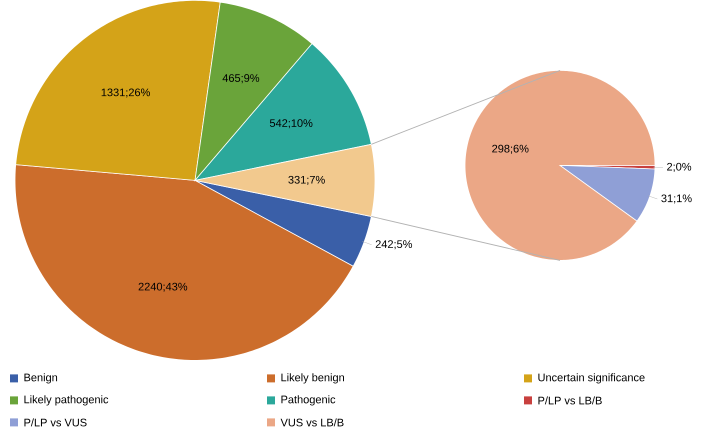 The image size is (720, 444). Describe the element at coordinates (241, 79) in the screenshot. I see `data-label: 465;9%` at that location.